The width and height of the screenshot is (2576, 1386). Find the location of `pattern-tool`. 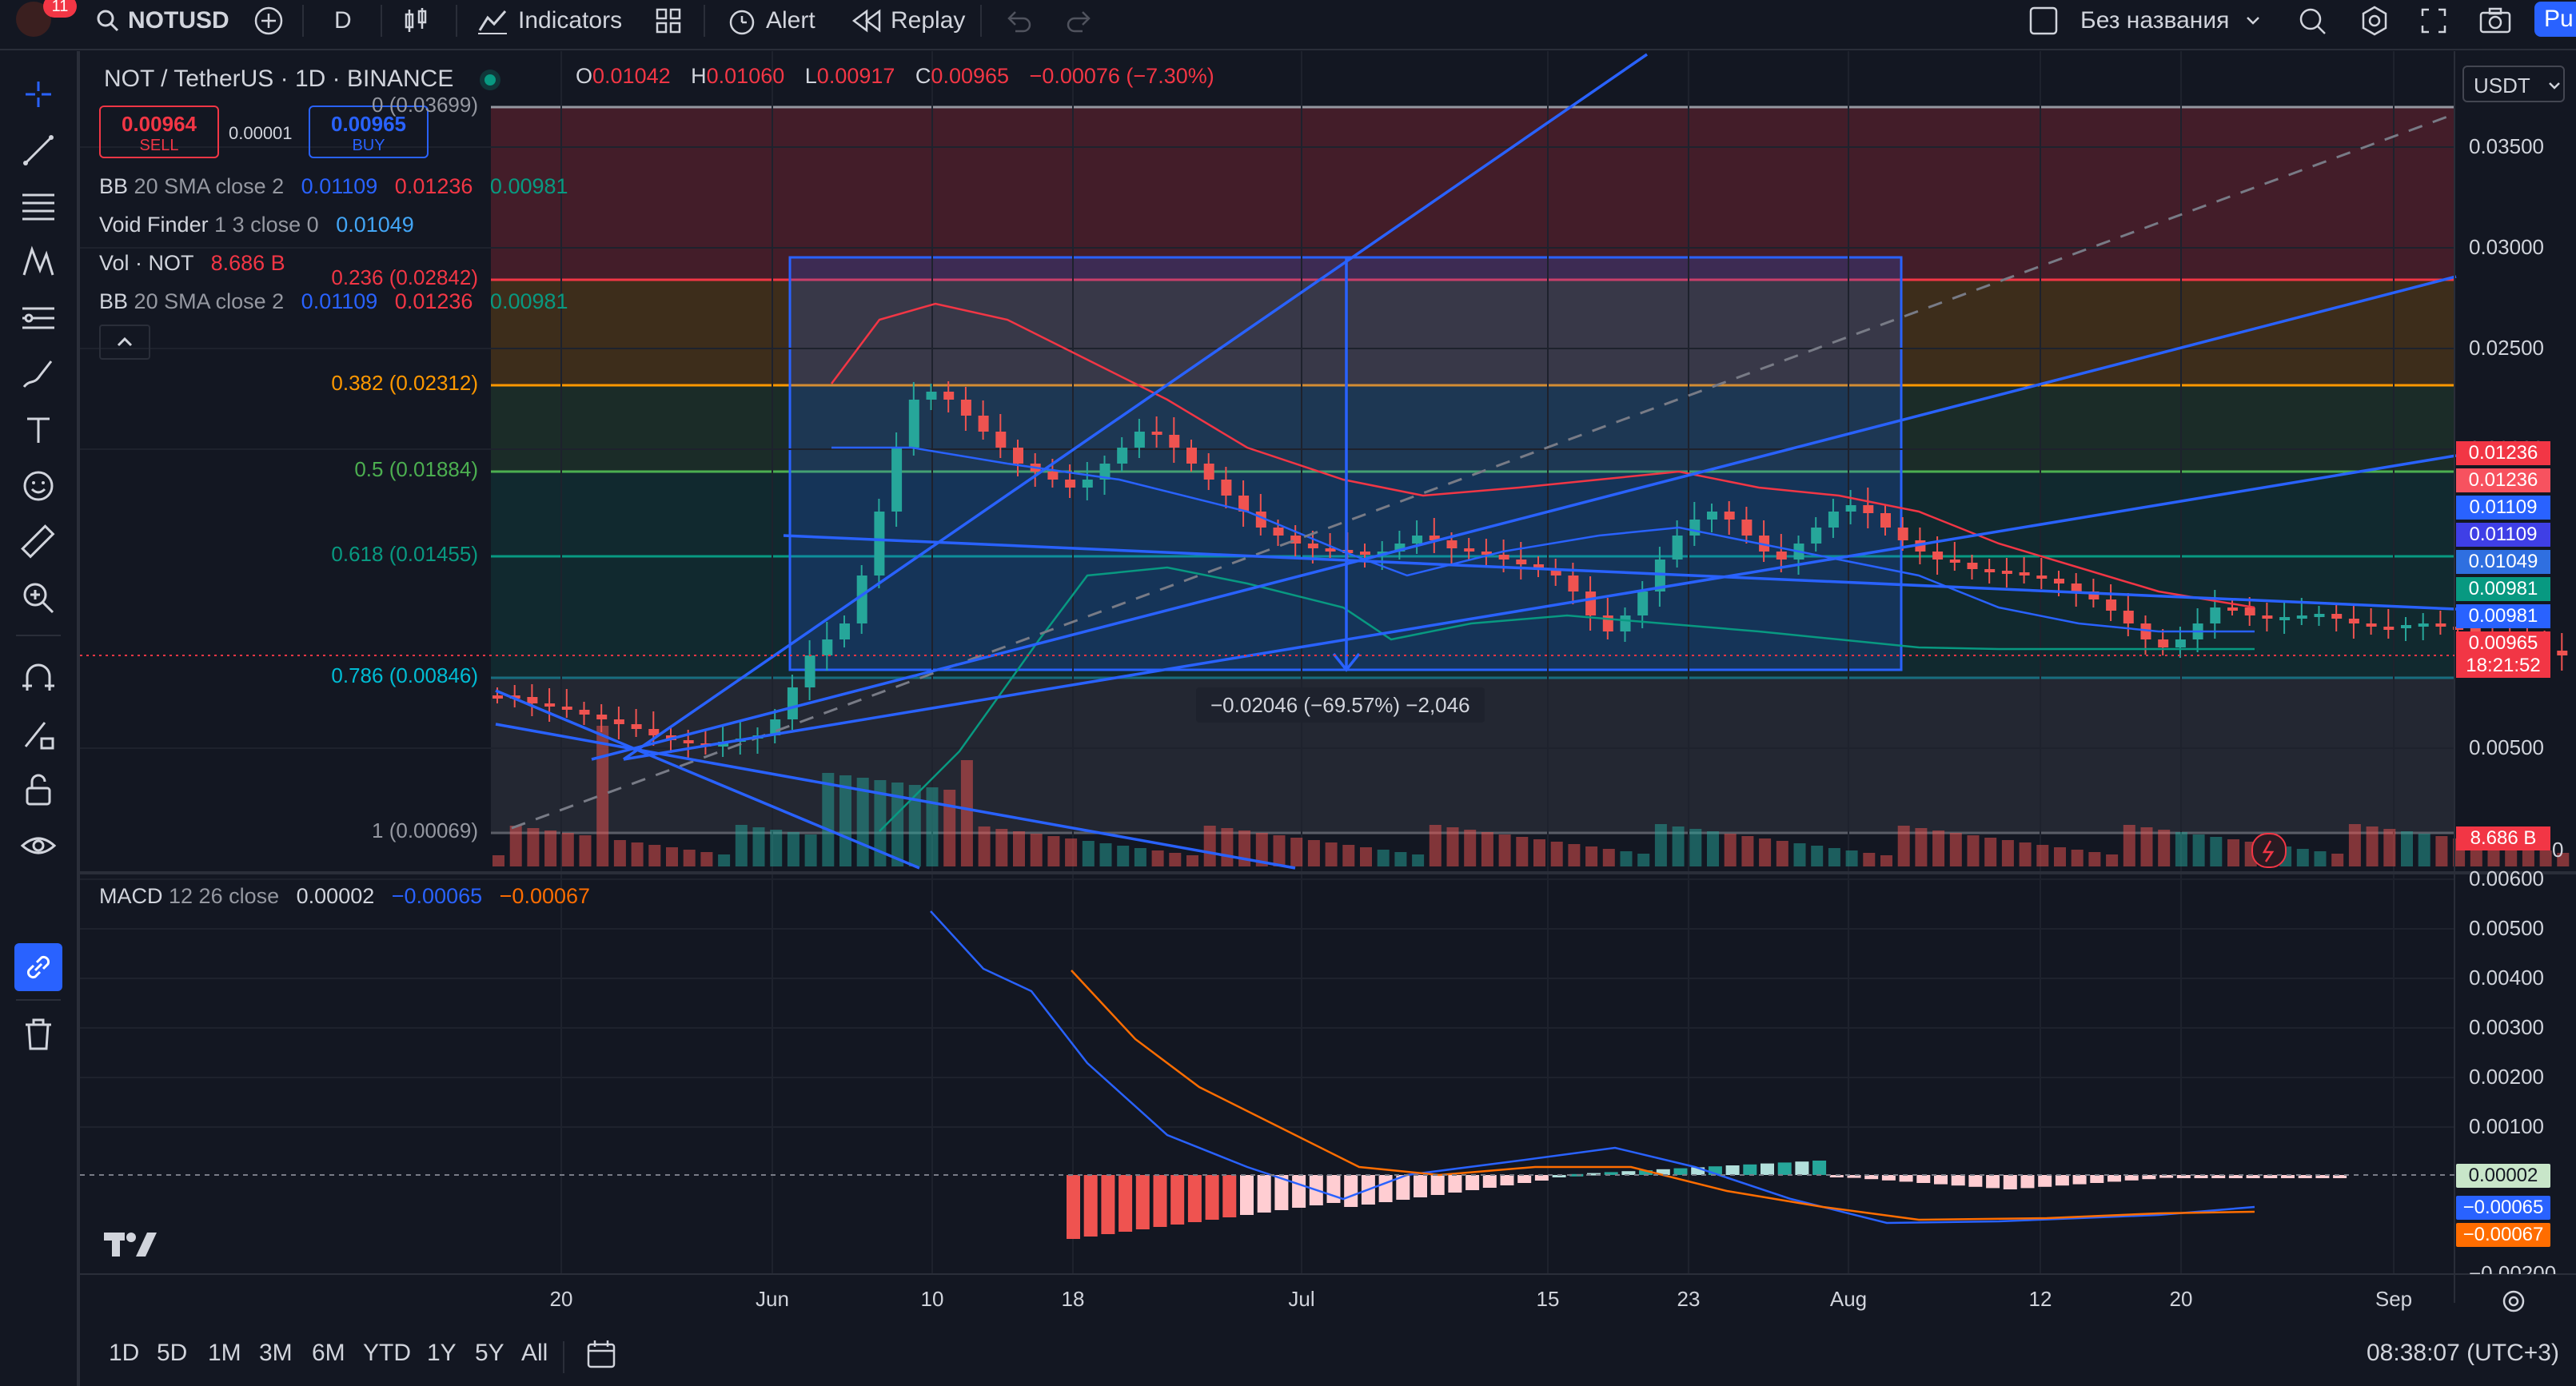

pattern-tool is located at coordinates (39, 262).